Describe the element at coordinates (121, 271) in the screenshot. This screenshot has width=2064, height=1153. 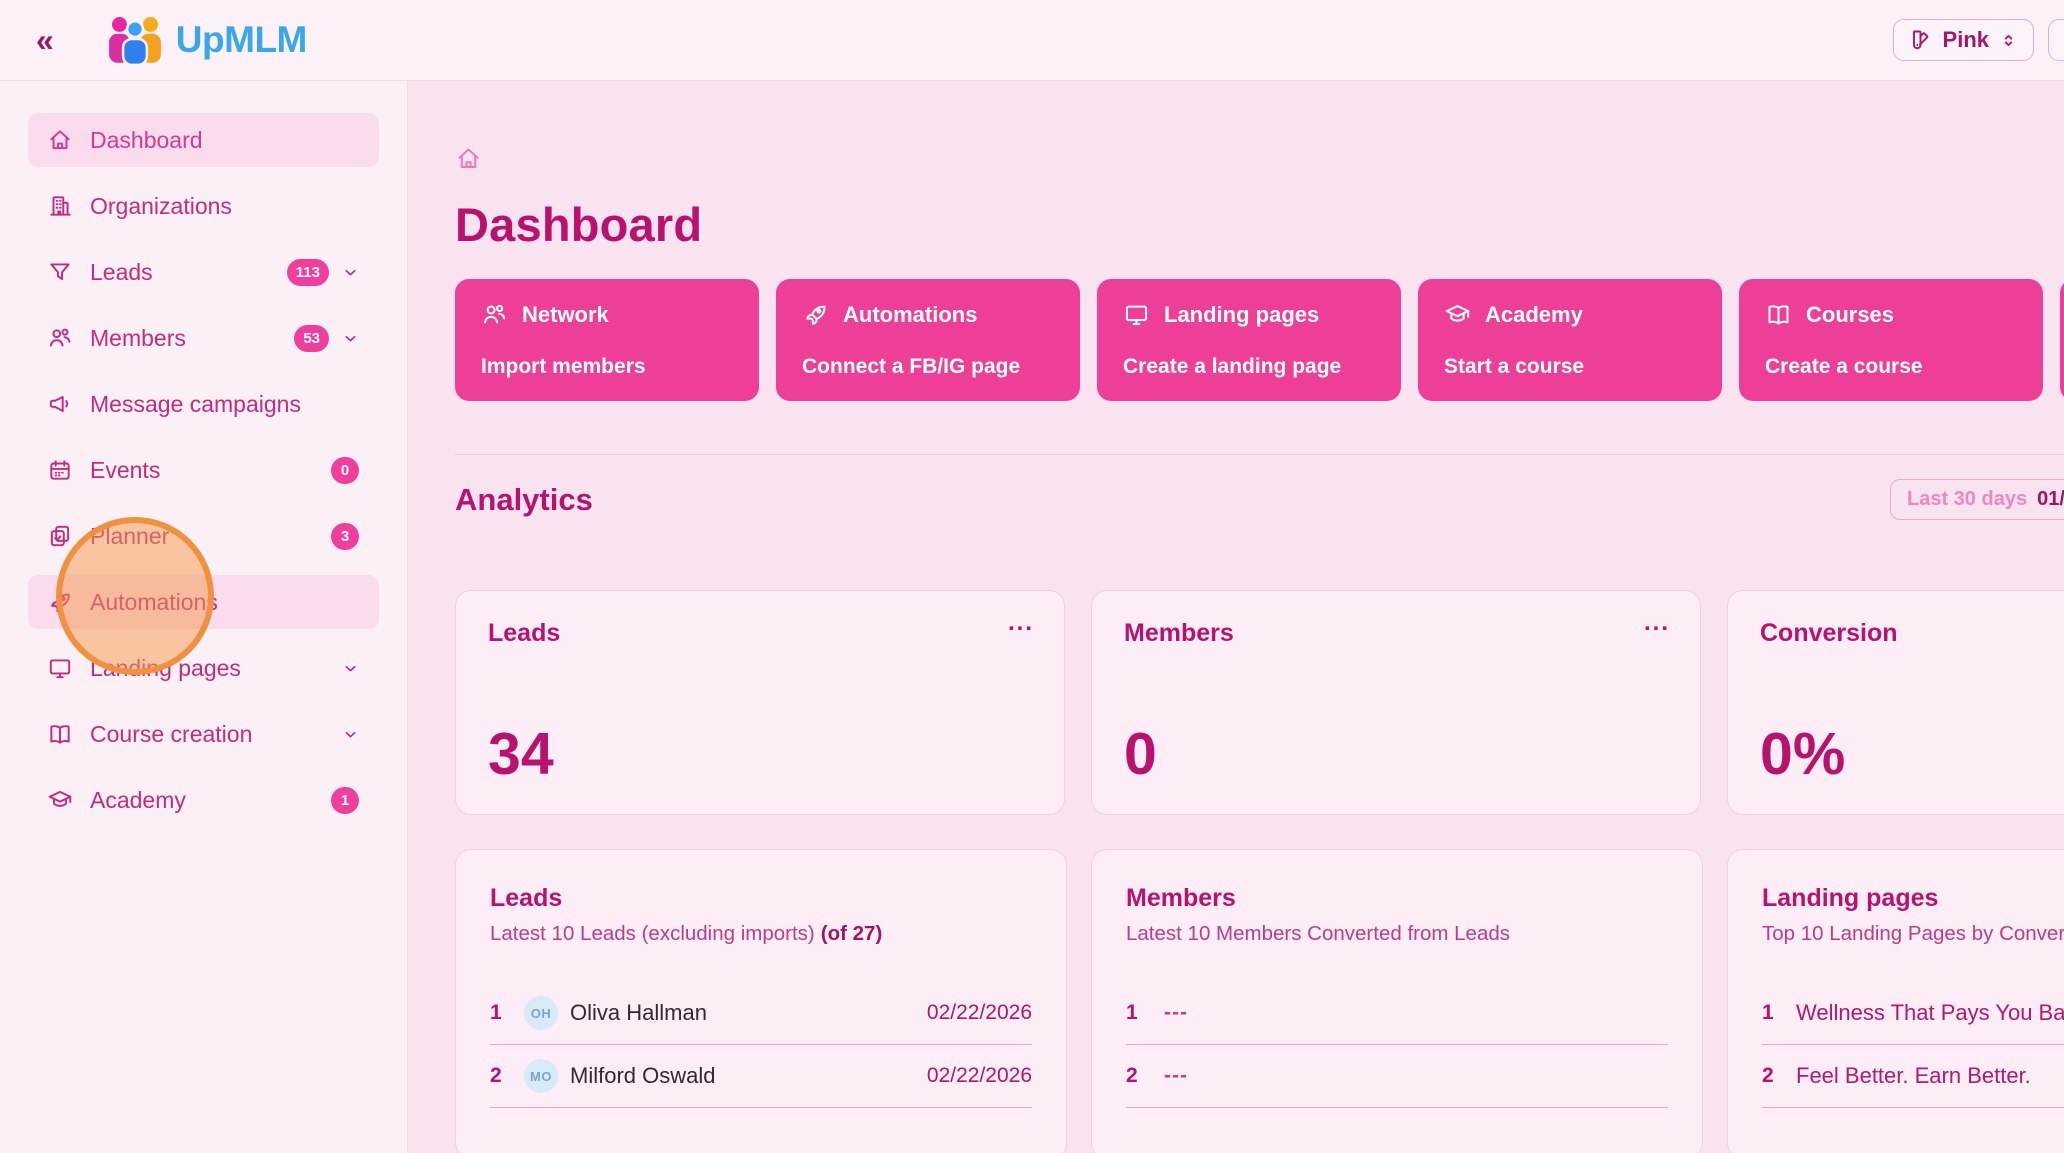
I see `sidebar-item-label: Leads` at that location.